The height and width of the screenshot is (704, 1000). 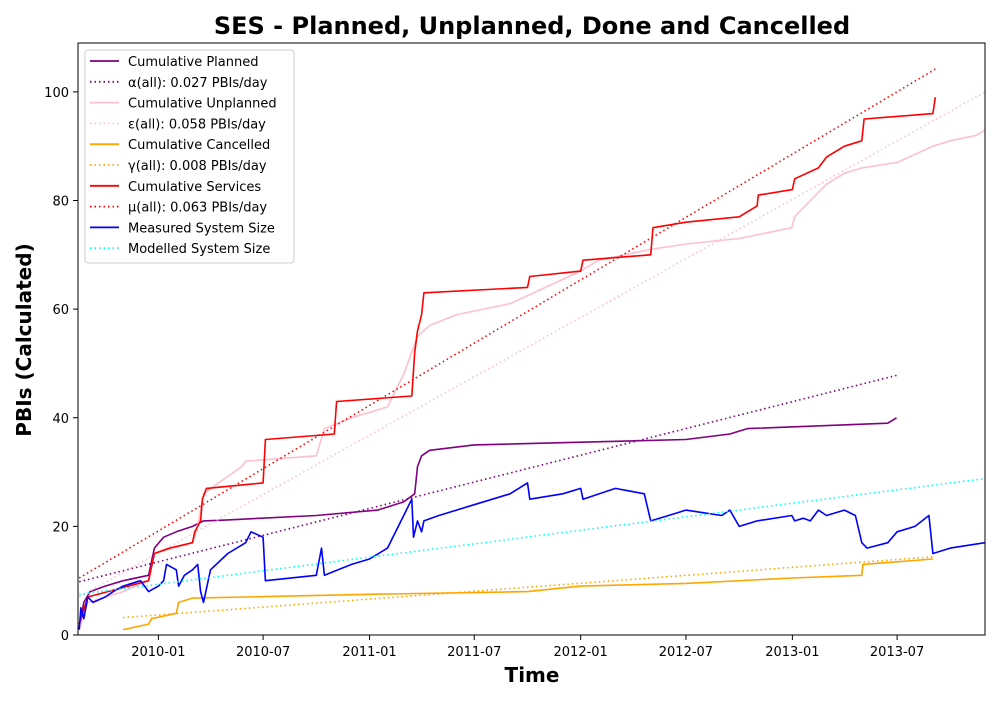 I want to click on x-tick-label: 2012-01, so click(x=581, y=652).